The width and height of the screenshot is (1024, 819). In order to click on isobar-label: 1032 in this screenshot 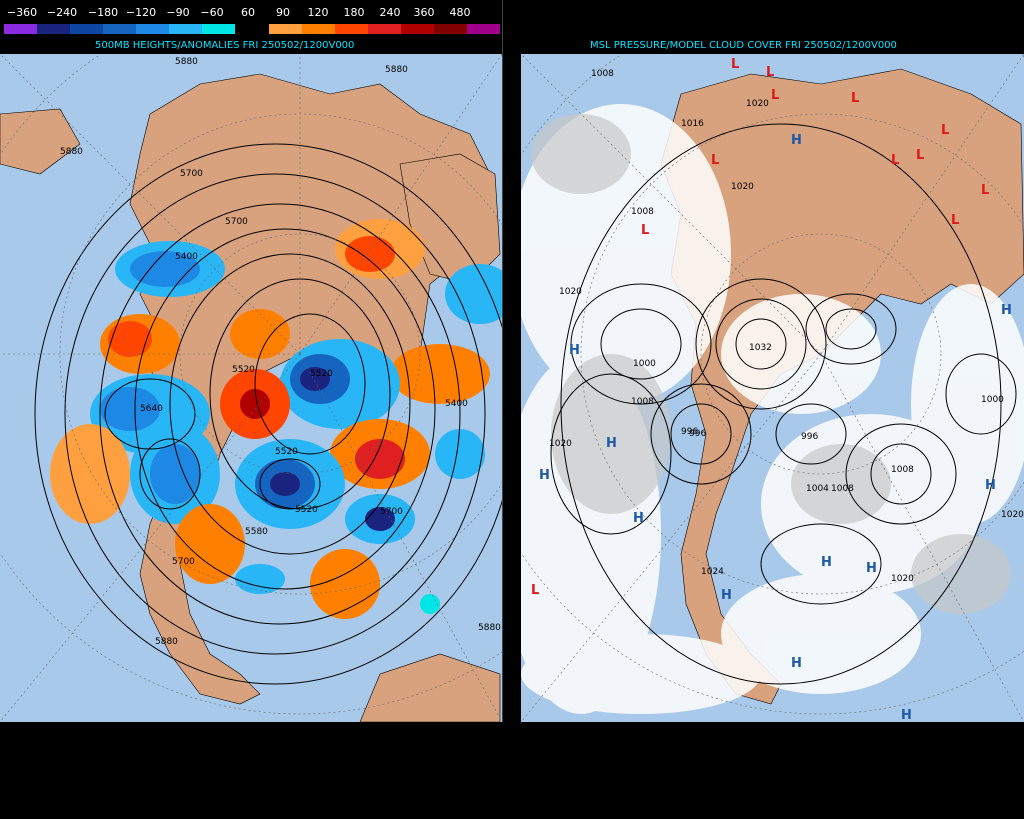, I will do `click(760, 348)`.